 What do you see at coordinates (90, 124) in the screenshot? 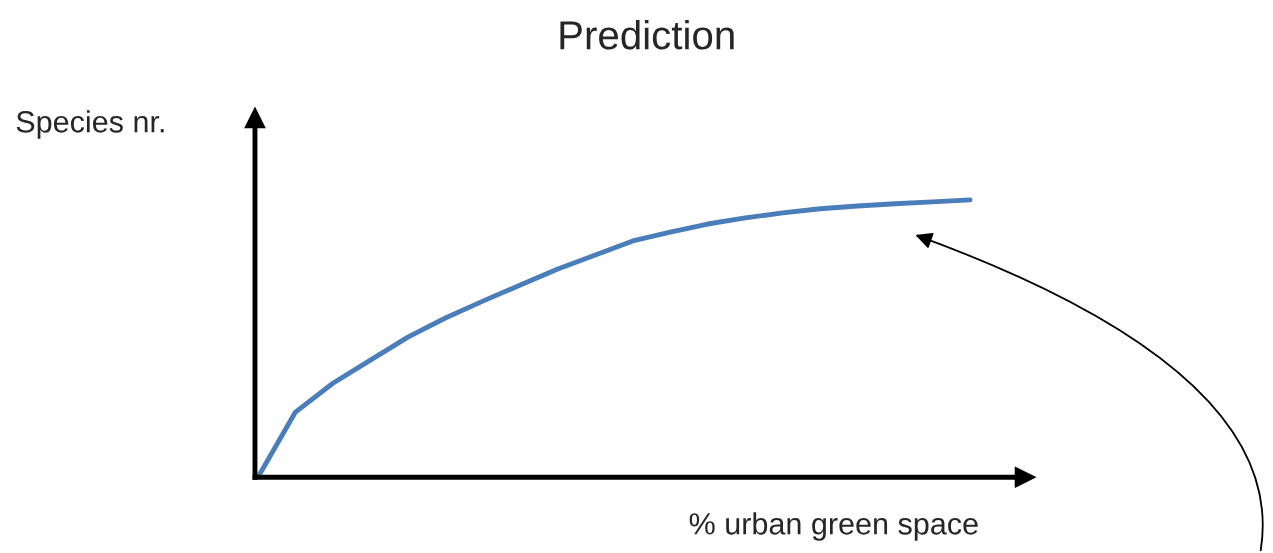
I see `y-axis-title: Species nr.` at bounding box center [90, 124].